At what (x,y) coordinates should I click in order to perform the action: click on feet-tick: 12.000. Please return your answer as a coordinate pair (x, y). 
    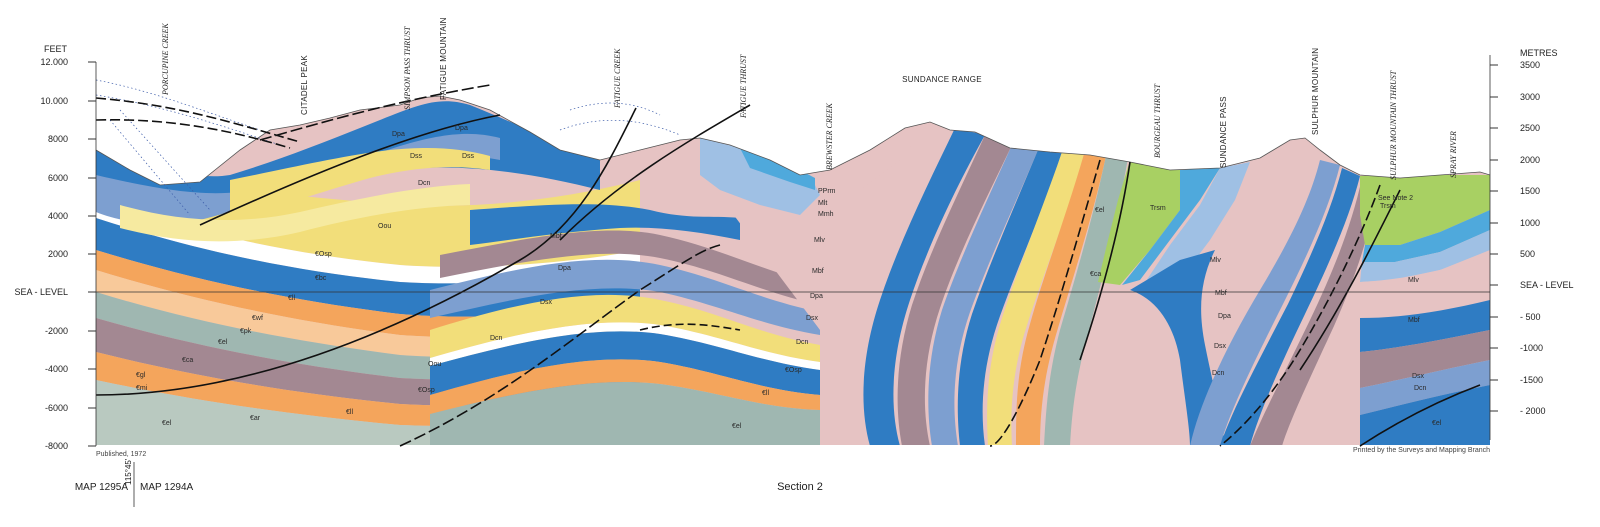
    Looking at the image, I should click on (54, 62).